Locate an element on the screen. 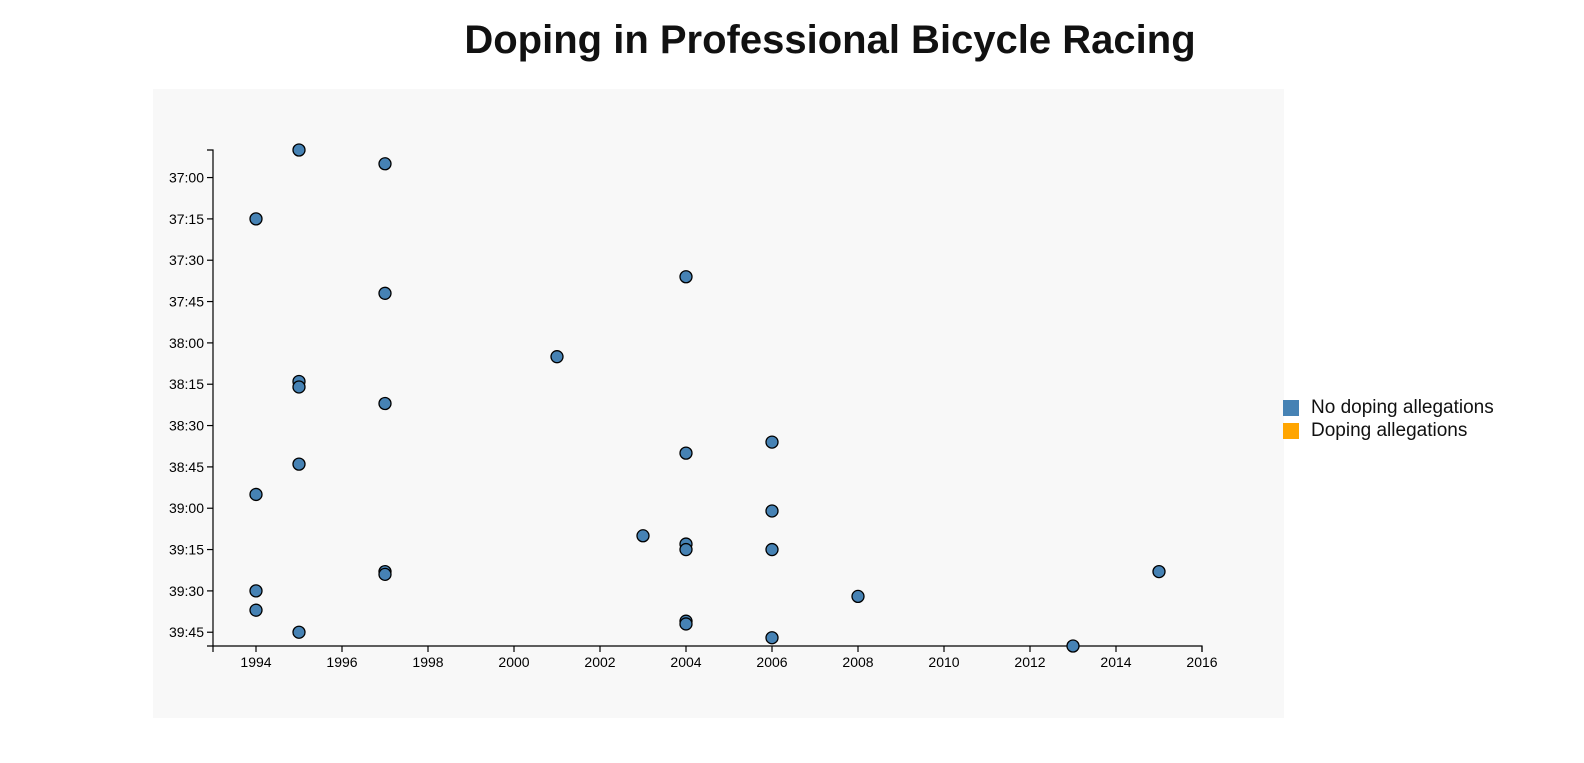 This screenshot has width=1584, height=763. x-tick-label: 2016 is located at coordinates (1201, 662).